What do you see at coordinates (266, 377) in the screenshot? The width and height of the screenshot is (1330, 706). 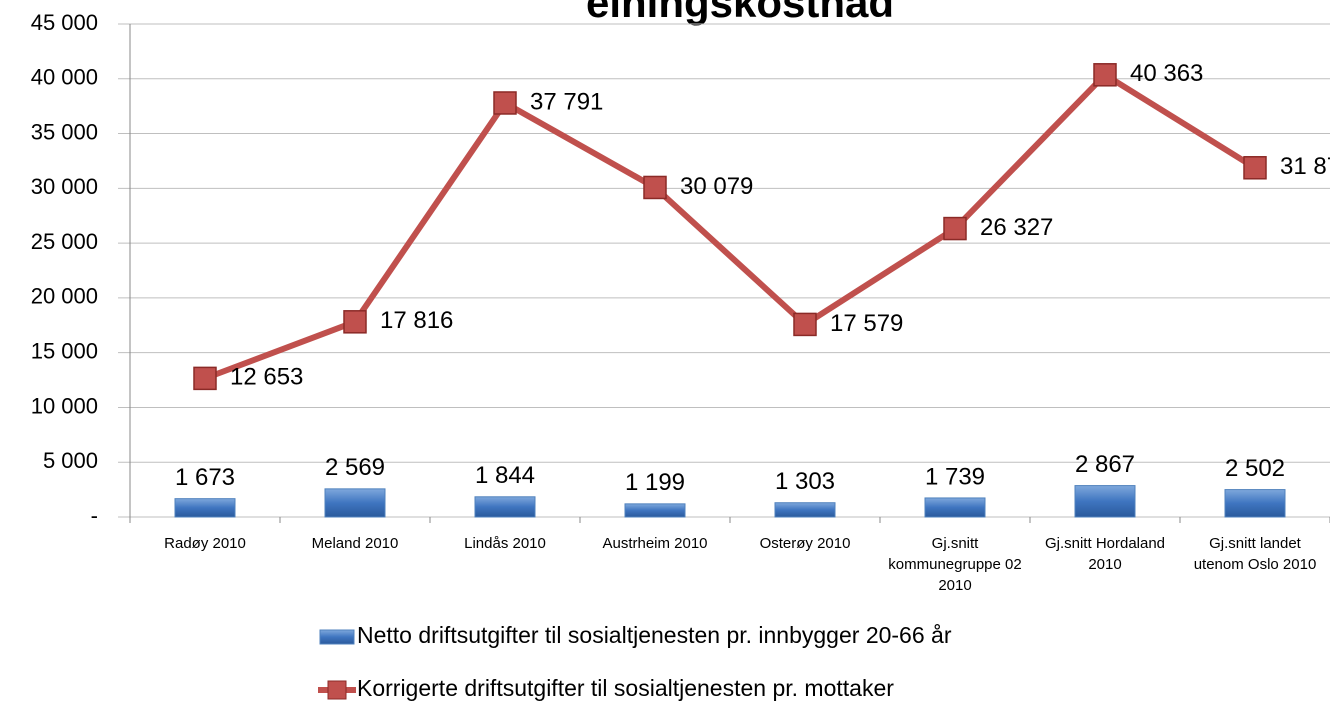 I see `data-label: 12 653` at bounding box center [266, 377].